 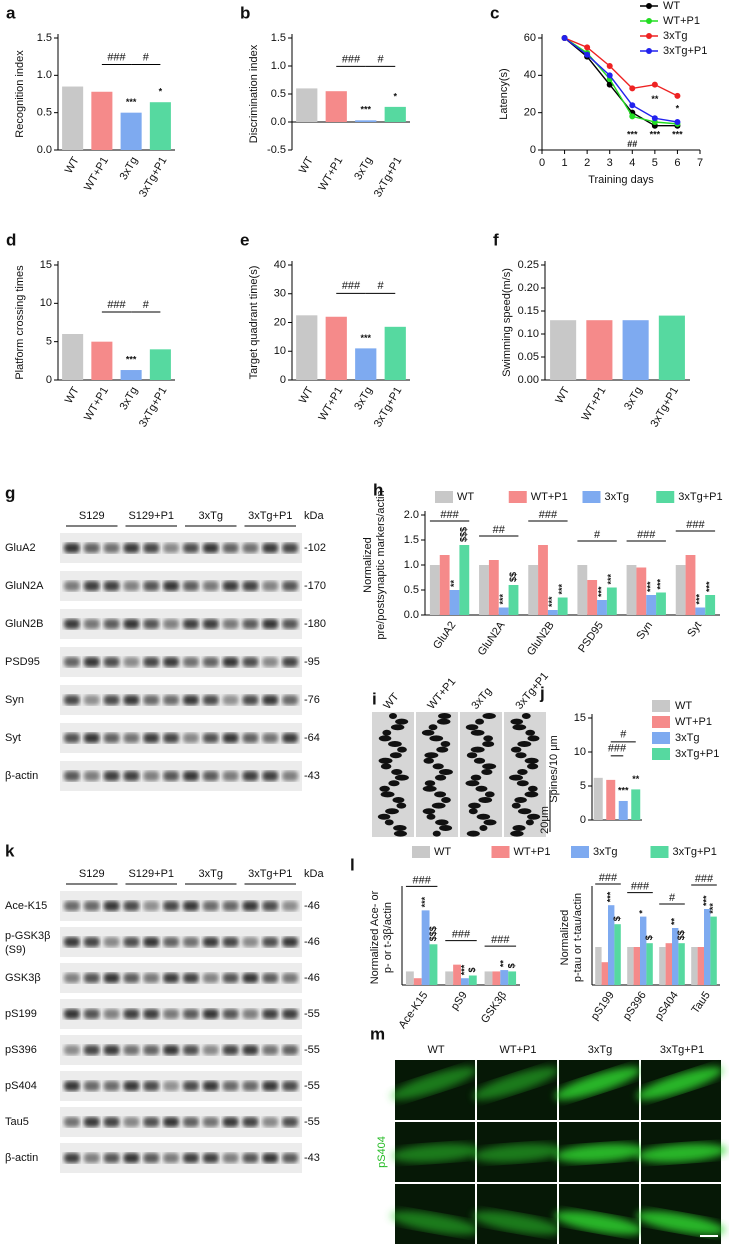 What do you see at coordinates (496, 239) in the screenshot?
I see `panel-label: f` at bounding box center [496, 239].